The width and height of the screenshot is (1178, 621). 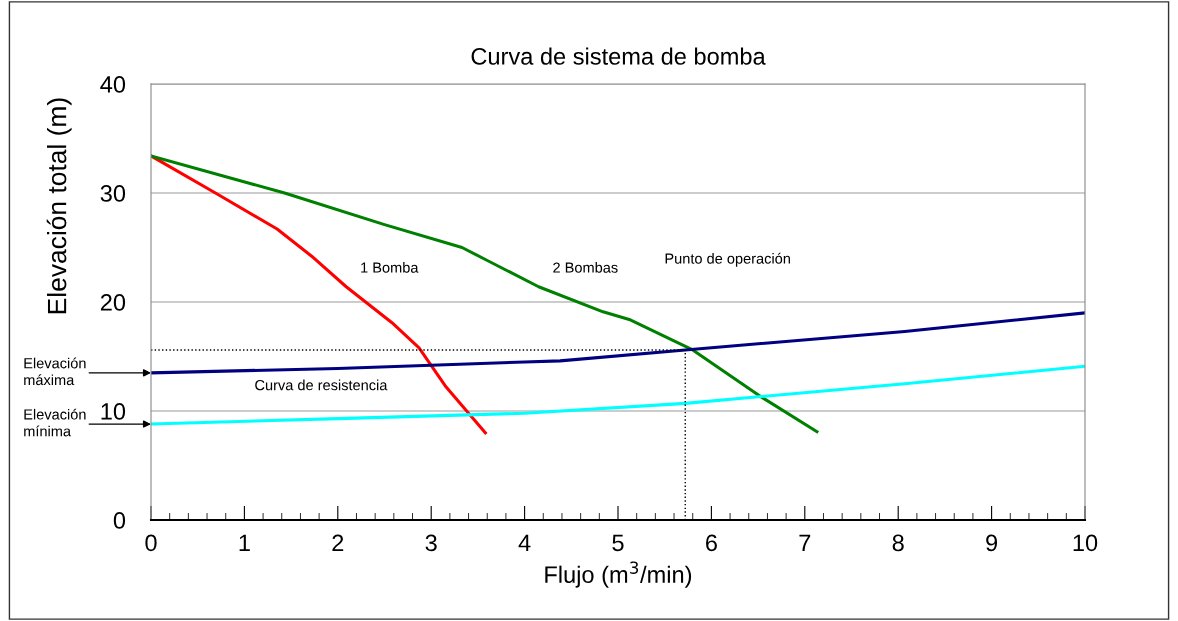 What do you see at coordinates (618, 574) in the screenshot?
I see `x-axis-title: Flujo (m$^{3}$/min)` at bounding box center [618, 574].